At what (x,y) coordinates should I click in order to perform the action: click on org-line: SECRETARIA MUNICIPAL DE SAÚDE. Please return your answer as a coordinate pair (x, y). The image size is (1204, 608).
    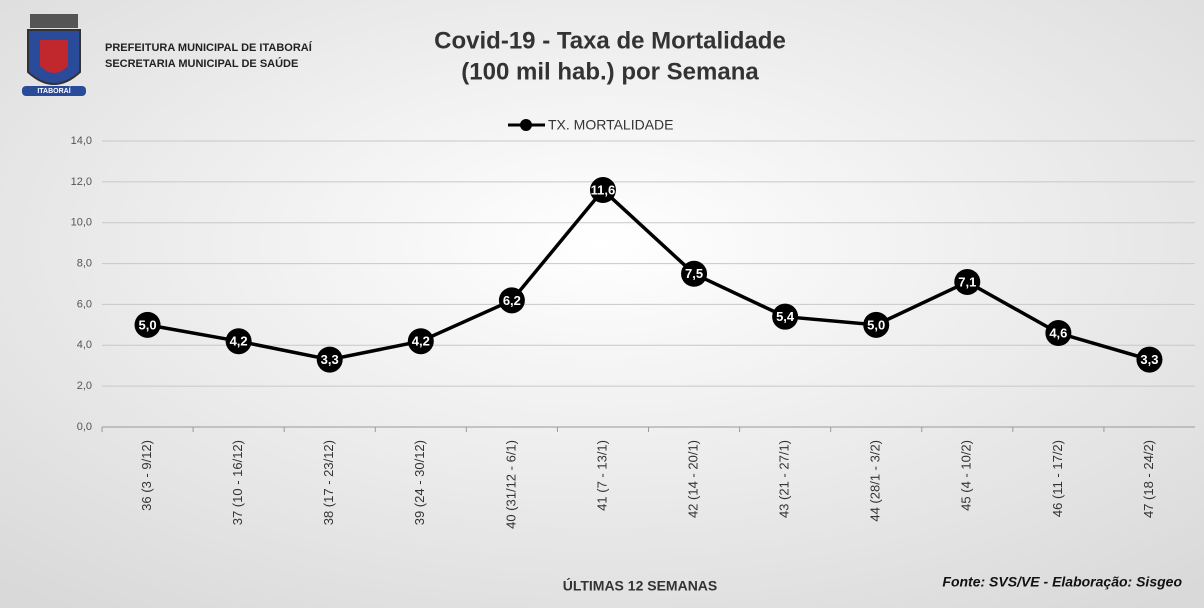
    Looking at the image, I should click on (201, 63).